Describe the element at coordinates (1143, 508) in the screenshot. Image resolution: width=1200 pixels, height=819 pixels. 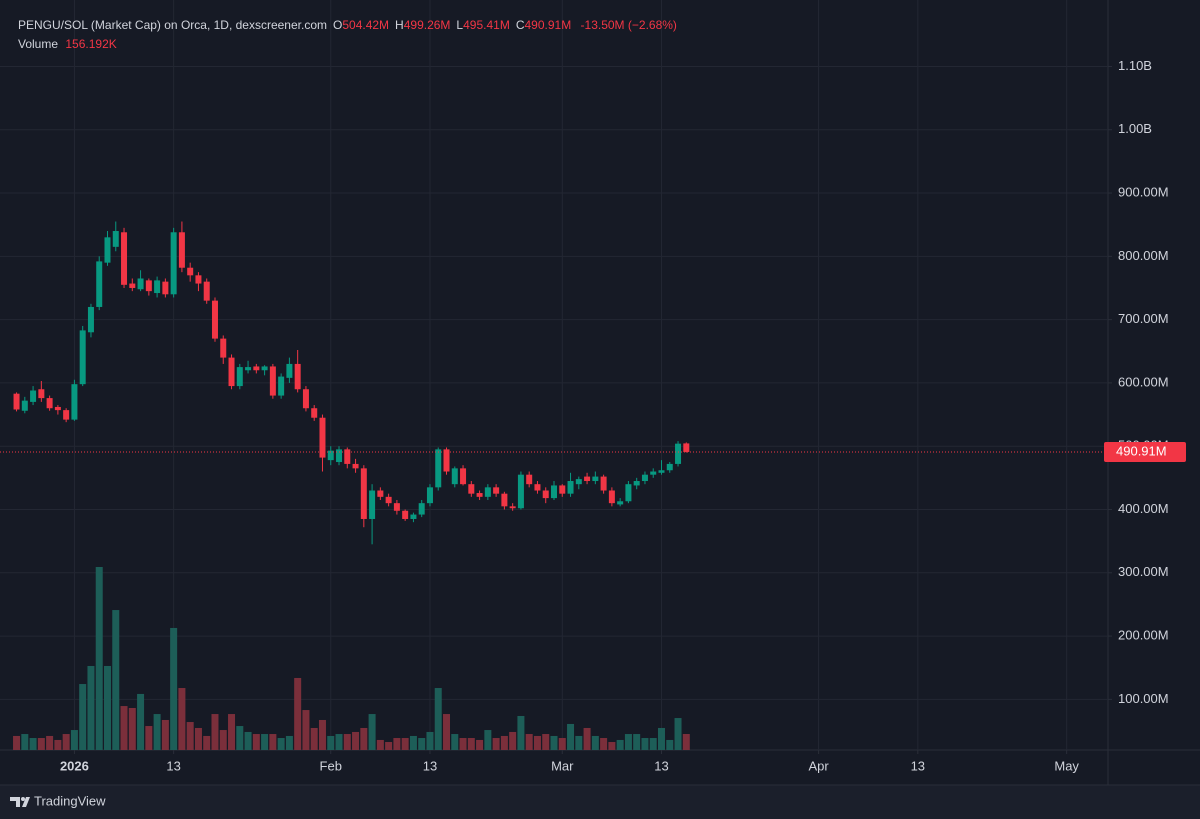
I see `y-tick-label: 400.00M` at that location.